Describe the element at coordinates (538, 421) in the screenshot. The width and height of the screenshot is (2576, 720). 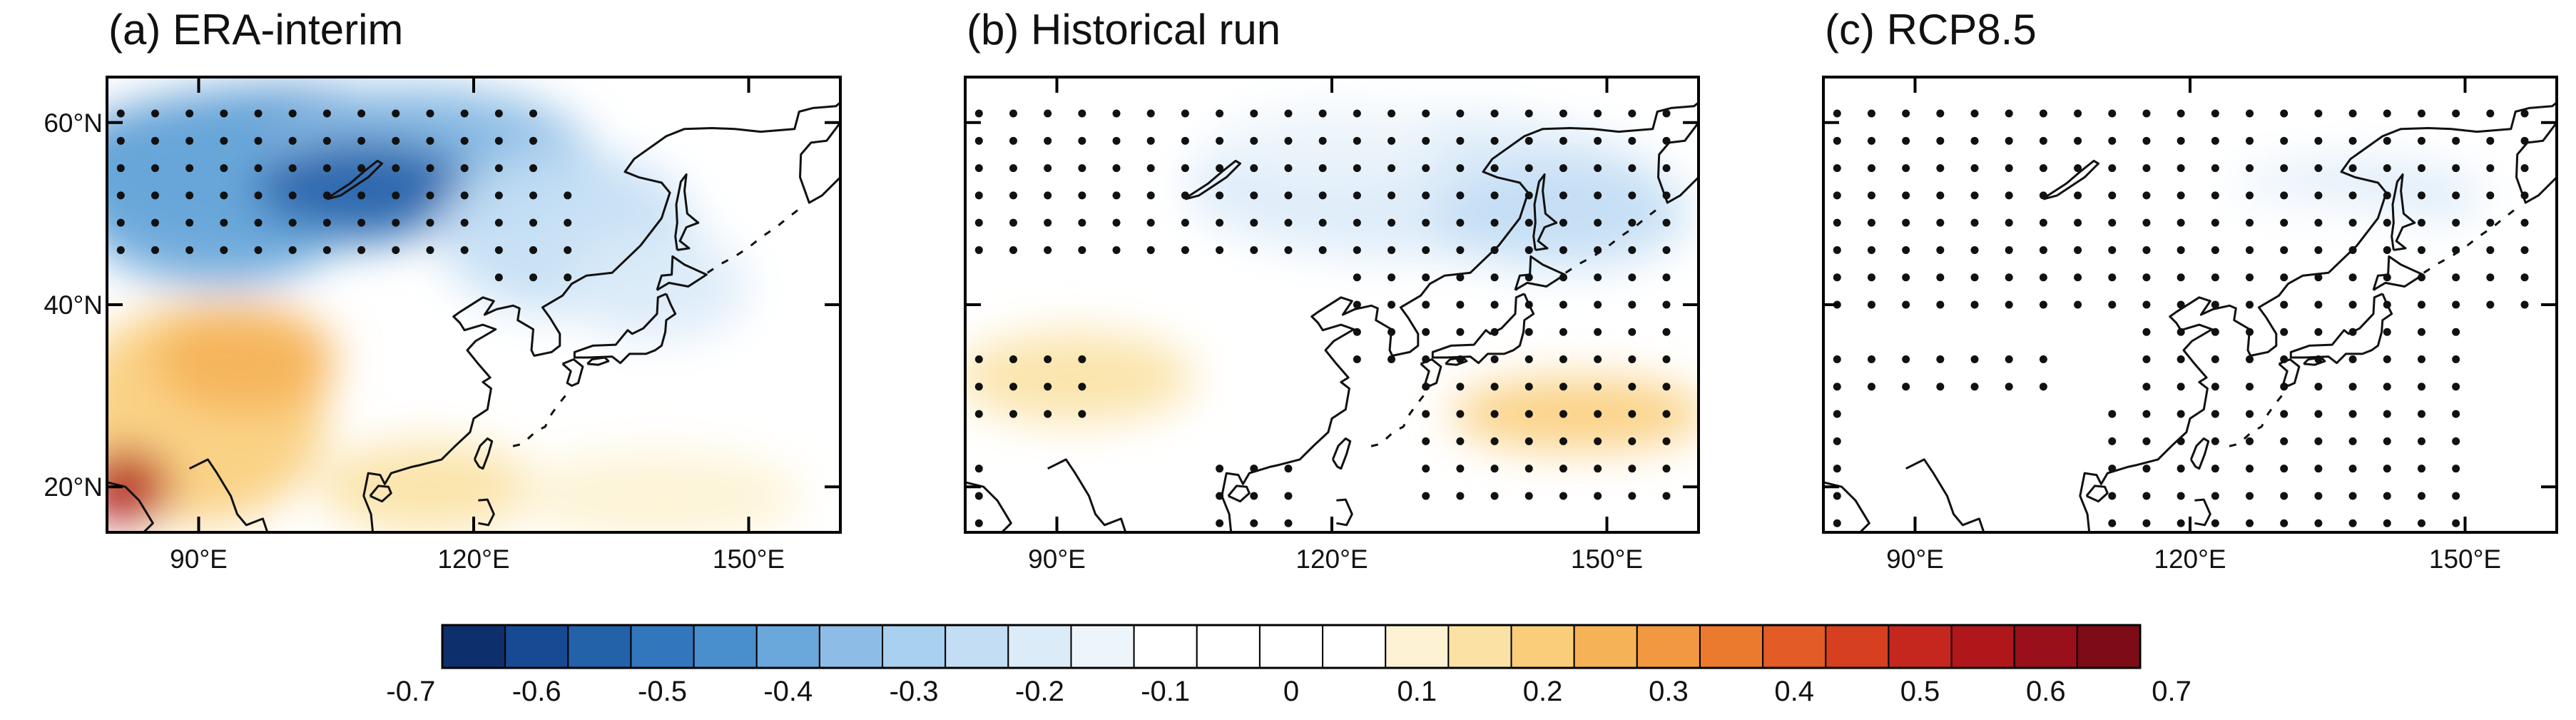
I see `coastline-ryukyu` at that location.